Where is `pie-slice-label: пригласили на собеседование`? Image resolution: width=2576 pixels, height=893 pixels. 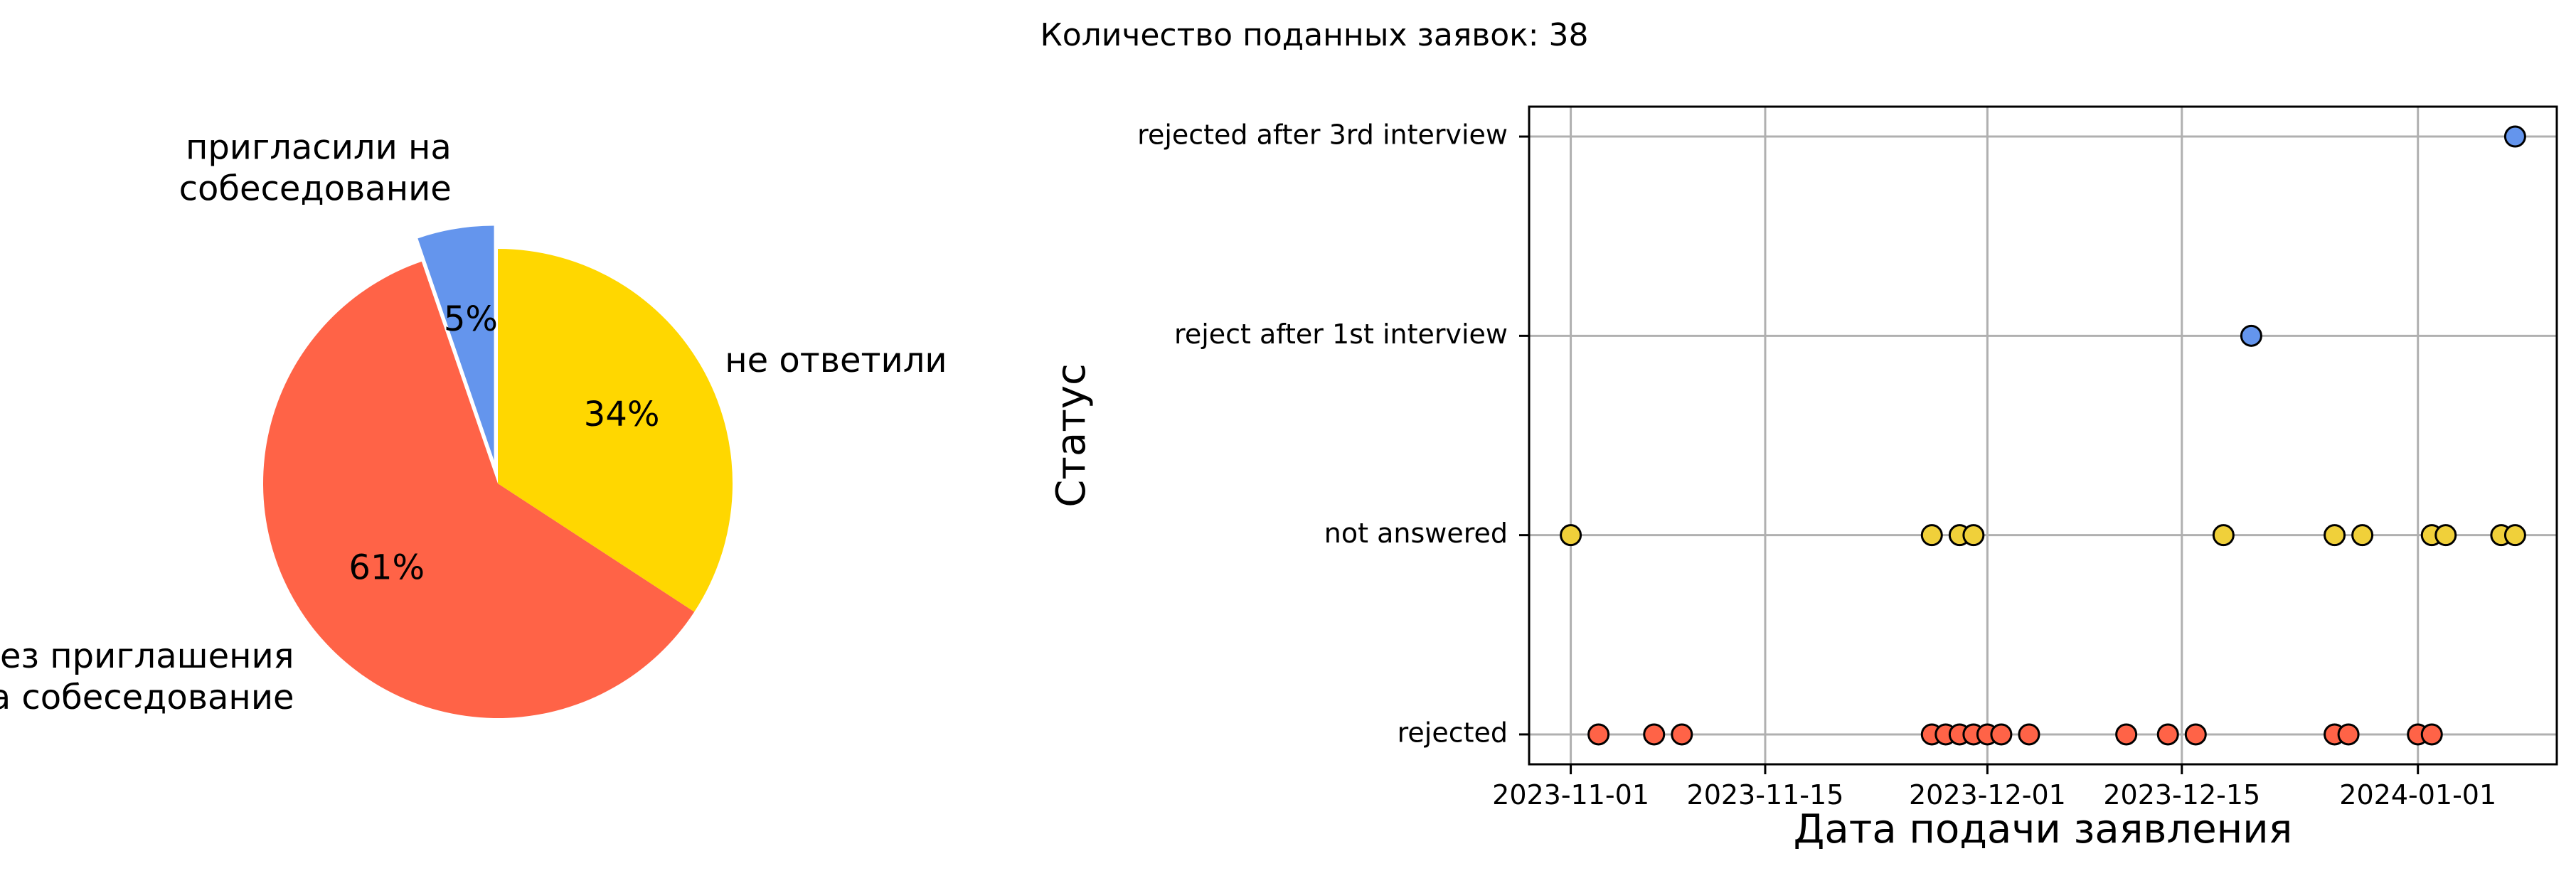 pie-slice-label: пригласили на собеседование is located at coordinates (309, 167).